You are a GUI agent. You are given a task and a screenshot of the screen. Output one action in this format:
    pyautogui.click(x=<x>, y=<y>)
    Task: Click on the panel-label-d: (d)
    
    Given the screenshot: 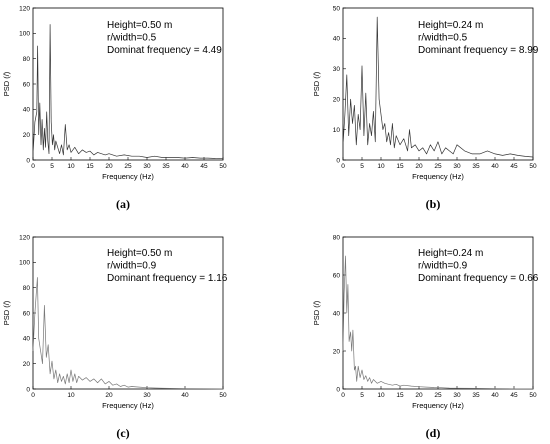 What is the action you would take?
    pyautogui.click(x=433, y=433)
    